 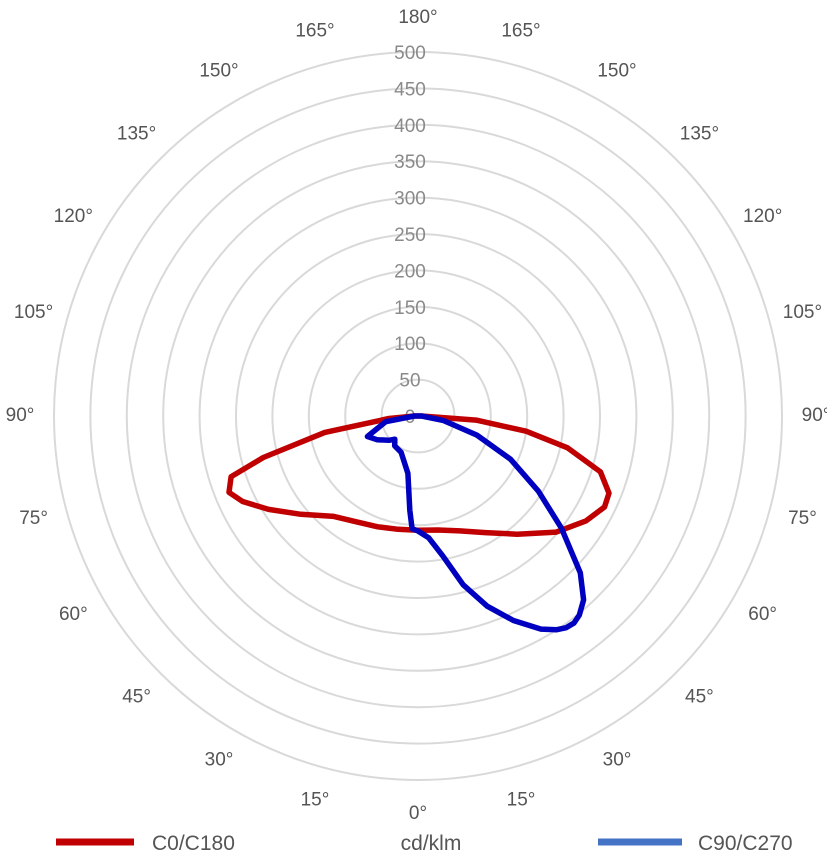 I want to click on angle-tick-right-0: 15°, so click(x=521, y=799).